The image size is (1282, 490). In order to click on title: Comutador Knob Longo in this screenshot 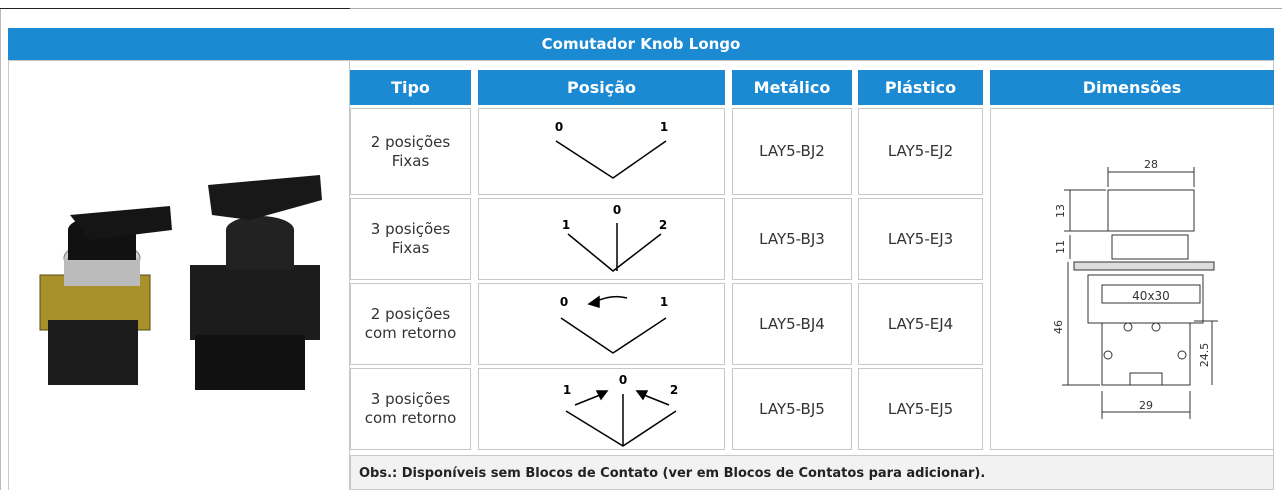, I will do `click(641, 44)`.